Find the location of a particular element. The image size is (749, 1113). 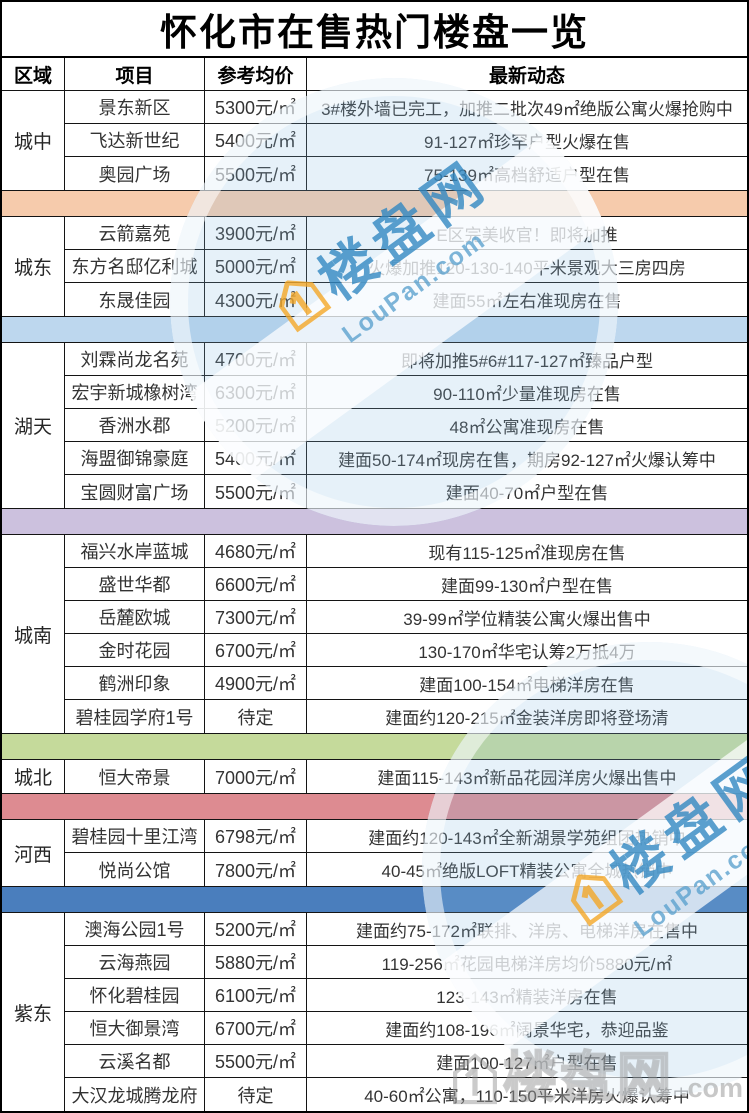

price-cell: 6100元/㎡ is located at coordinates (256, 995).